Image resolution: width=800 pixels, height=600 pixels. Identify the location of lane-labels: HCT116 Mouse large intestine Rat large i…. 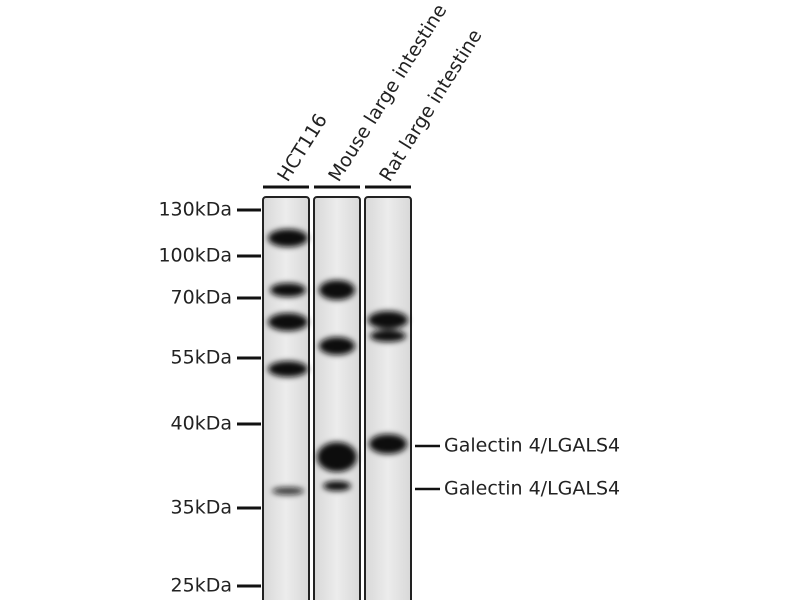
(379, 92).